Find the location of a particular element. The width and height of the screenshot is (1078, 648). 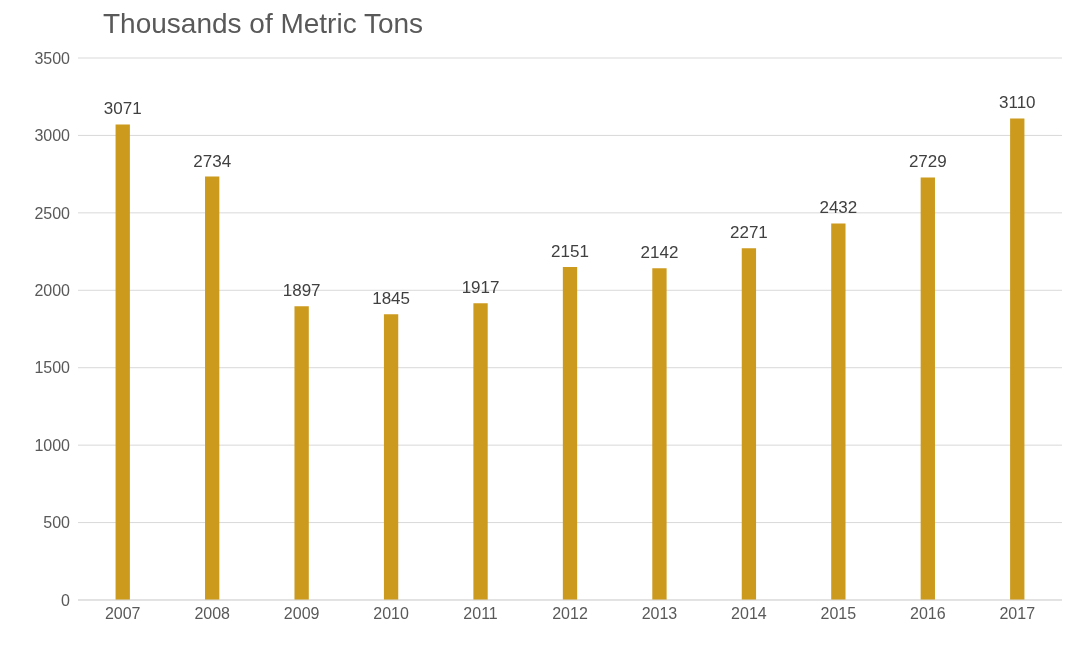

data-label: 2151 is located at coordinates (570, 251).